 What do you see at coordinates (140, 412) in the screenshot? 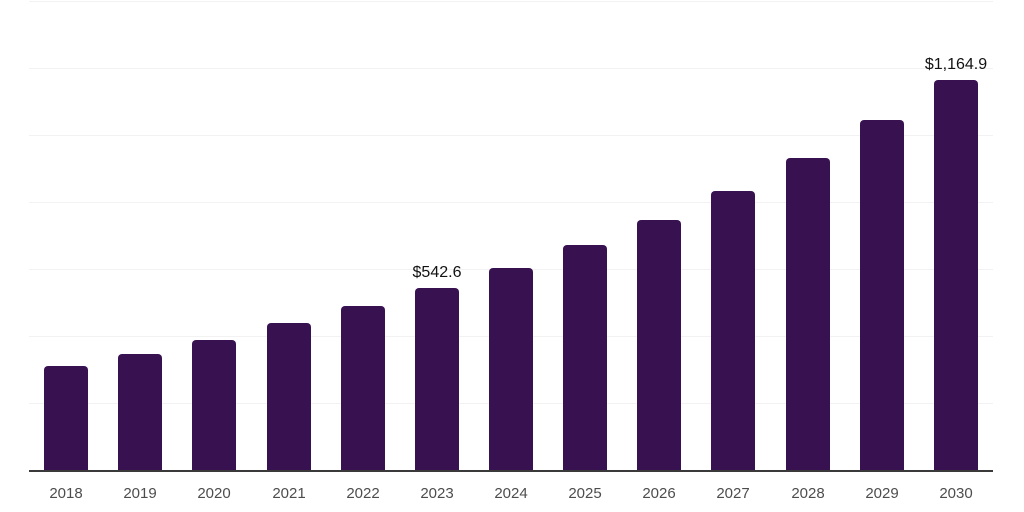
I see `bar-2019` at bounding box center [140, 412].